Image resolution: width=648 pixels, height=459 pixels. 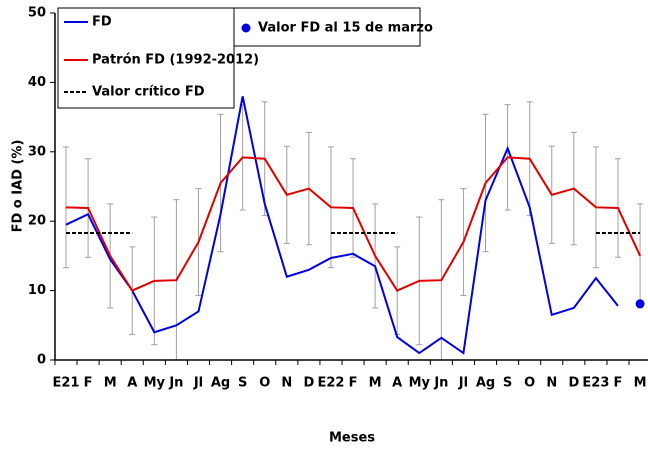 What do you see at coordinates (330, 383) in the screenshot?
I see `x-tick-label: E22` at bounding box center [330, 383].